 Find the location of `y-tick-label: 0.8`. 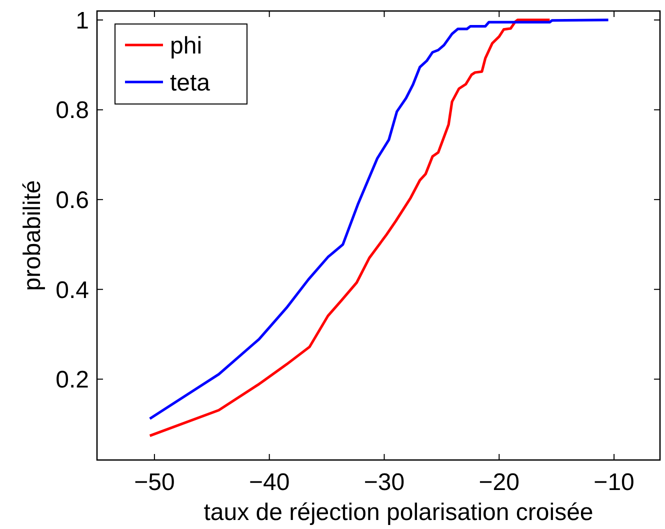

y-tick-label: 0.8 is located at coordinates (72, 110).